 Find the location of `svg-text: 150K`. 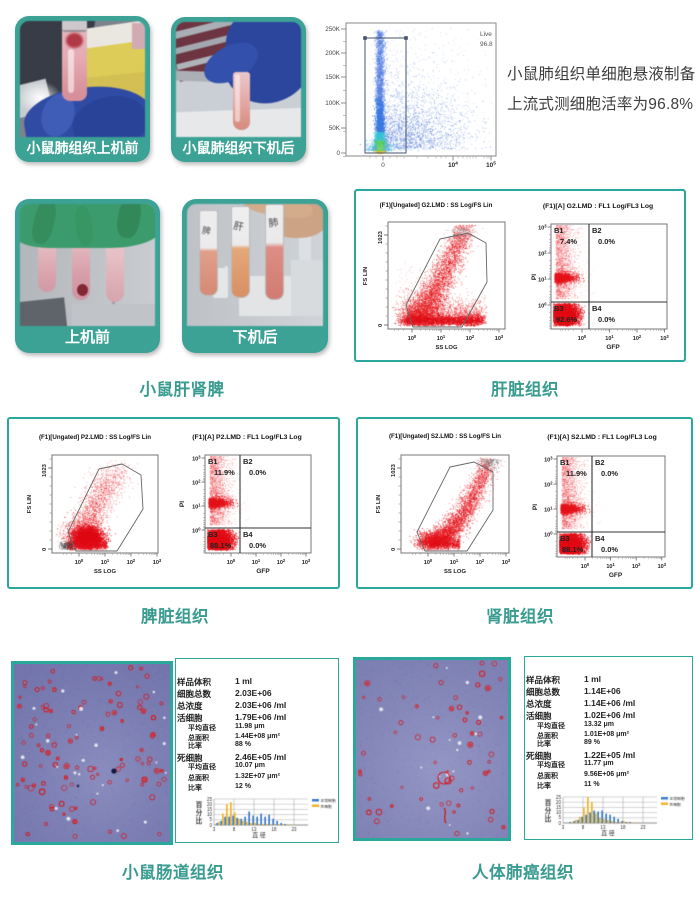

svg-text: 150K is located at coordinates (333, 77).